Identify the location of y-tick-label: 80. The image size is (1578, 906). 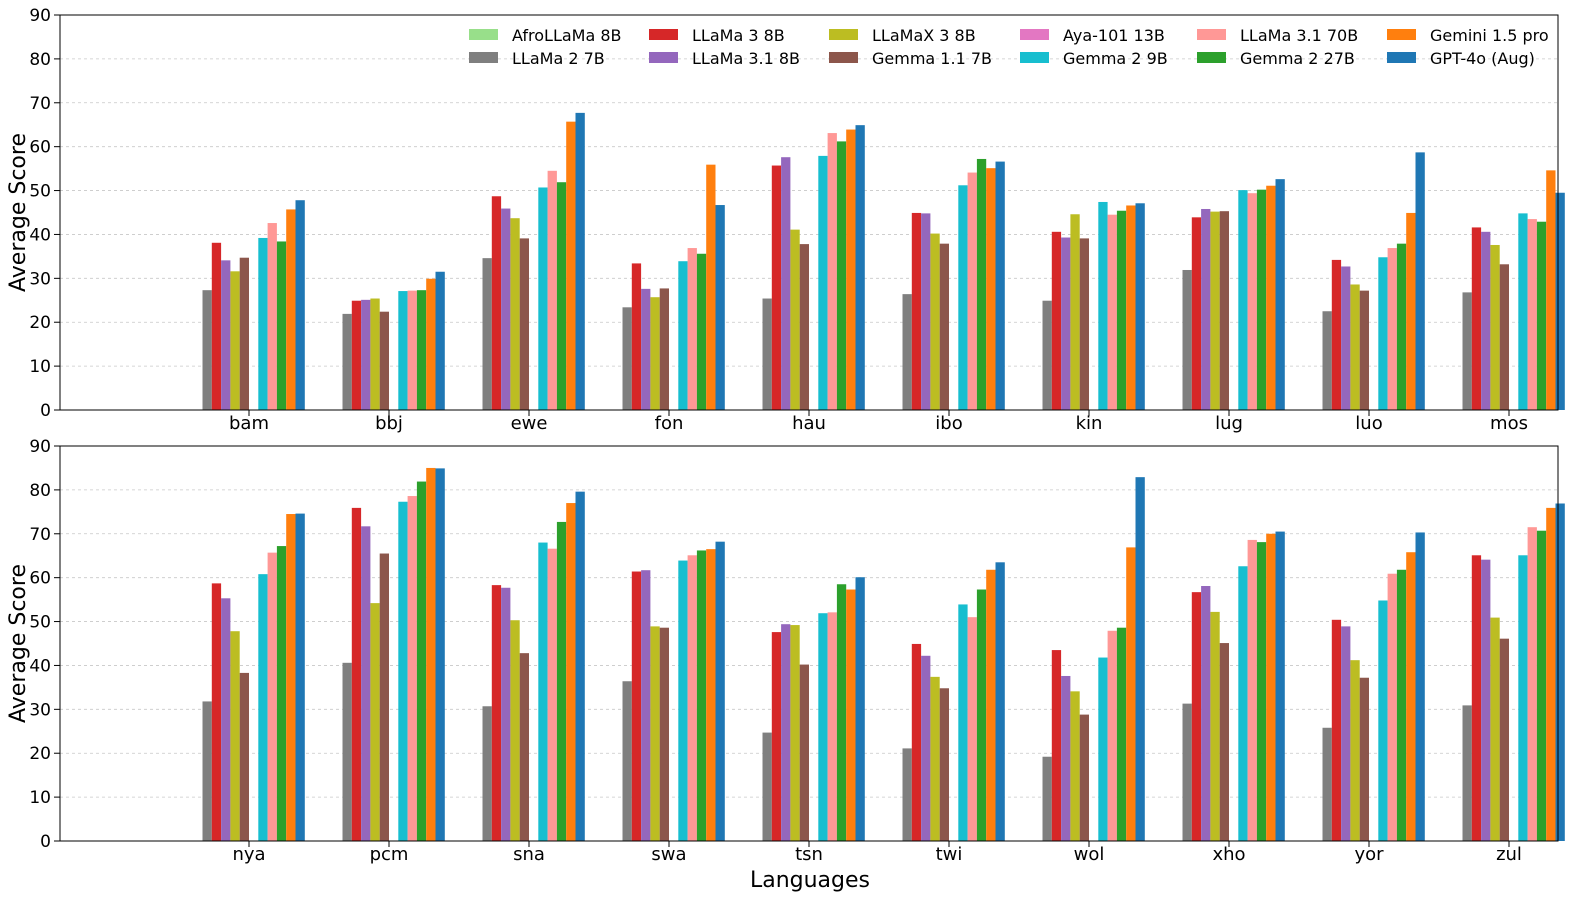
(40, 60).